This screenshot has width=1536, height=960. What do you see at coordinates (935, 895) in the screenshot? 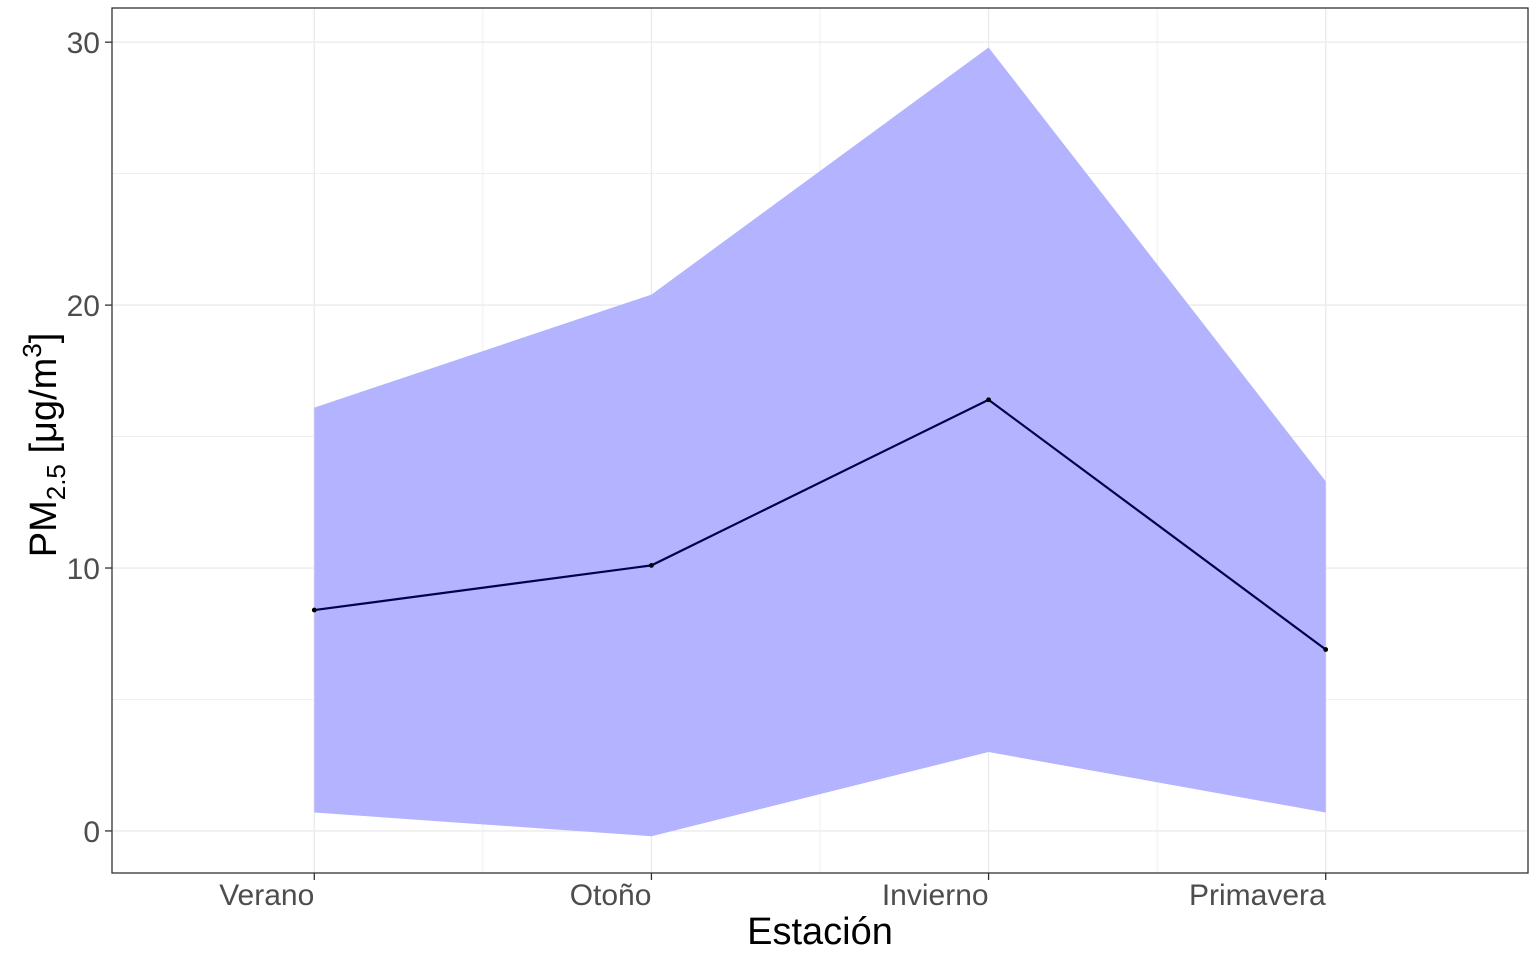
I see `x-tick-label: Invierno` at bounding box center [935, 895].